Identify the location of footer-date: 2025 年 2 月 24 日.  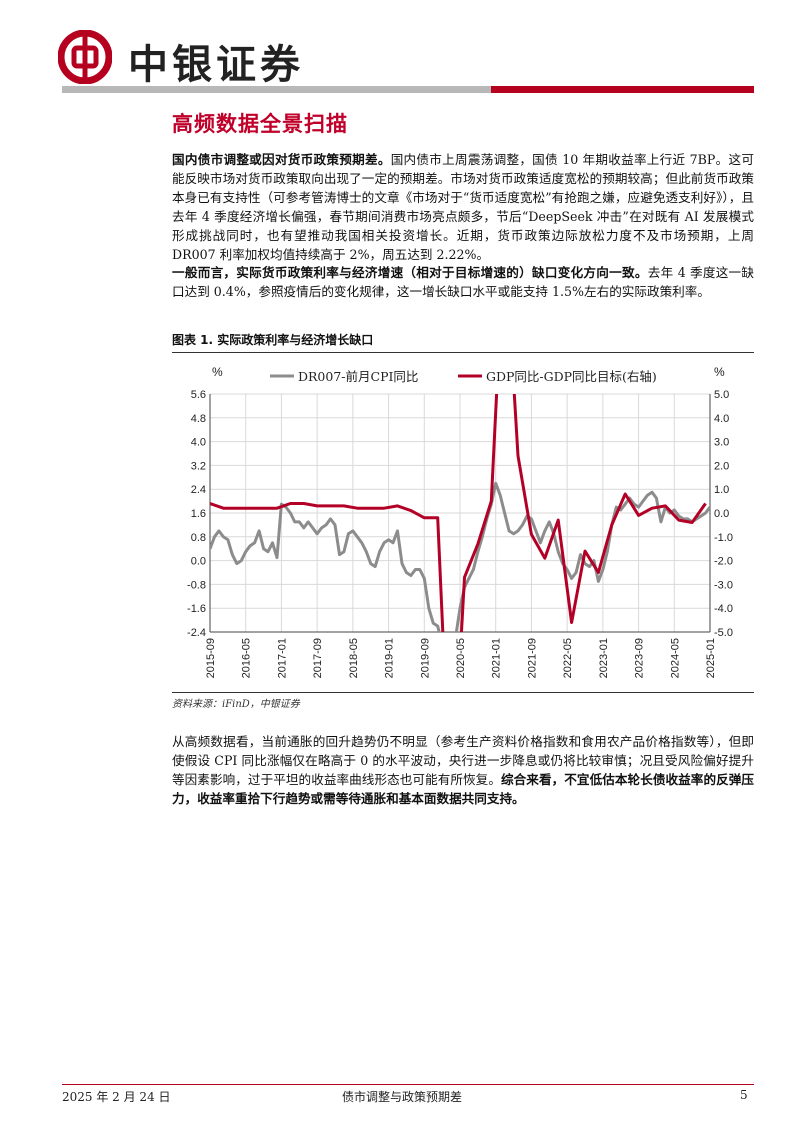
(116, 1097).